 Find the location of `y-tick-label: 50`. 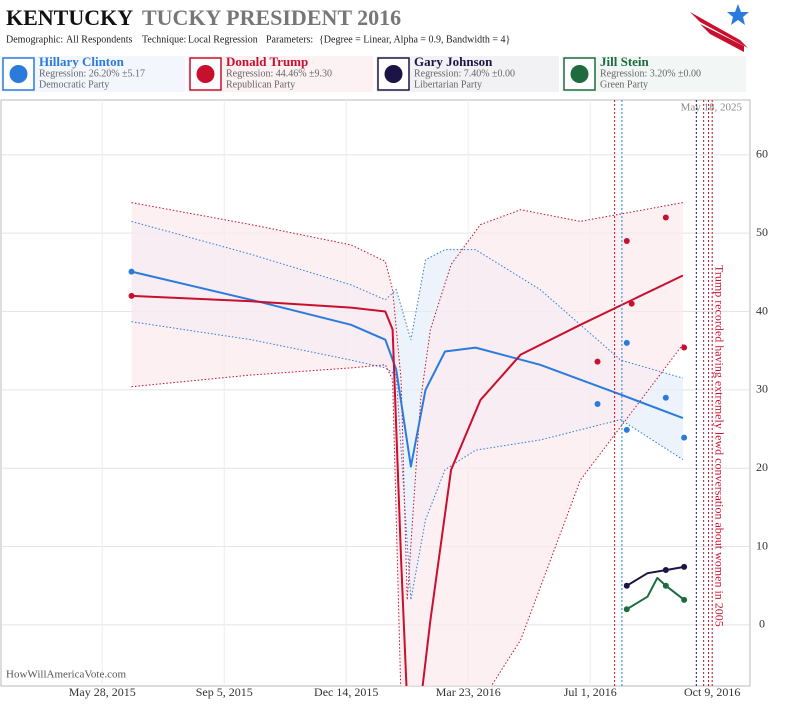

y-tick-label: 50 is located at coordinates (762, 232).